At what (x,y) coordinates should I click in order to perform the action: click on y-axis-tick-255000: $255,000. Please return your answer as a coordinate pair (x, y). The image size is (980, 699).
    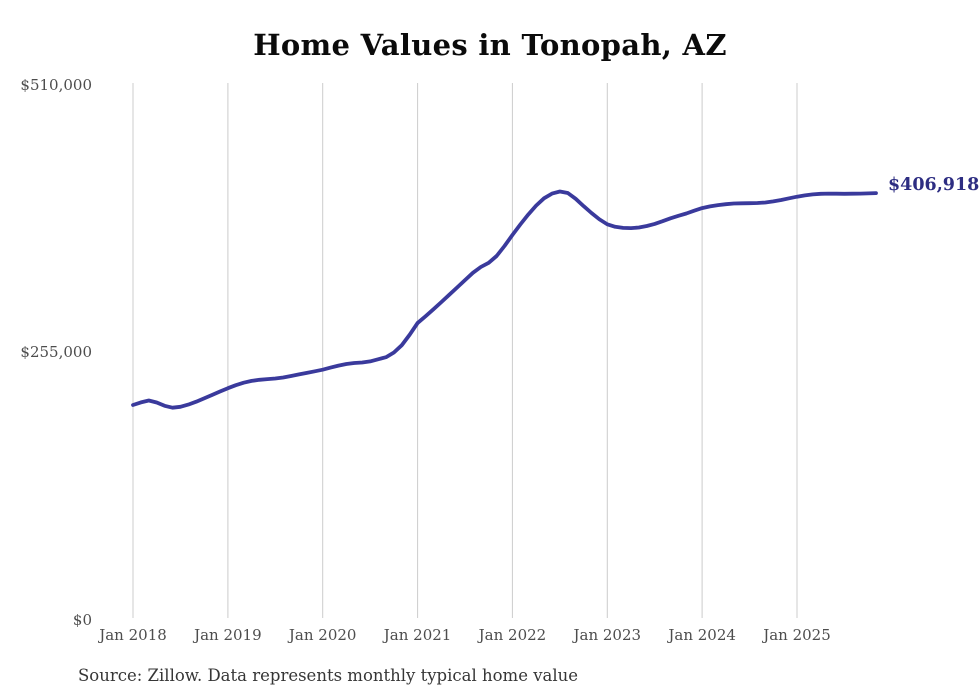
    Looking at the image, I should click on (56, 352).